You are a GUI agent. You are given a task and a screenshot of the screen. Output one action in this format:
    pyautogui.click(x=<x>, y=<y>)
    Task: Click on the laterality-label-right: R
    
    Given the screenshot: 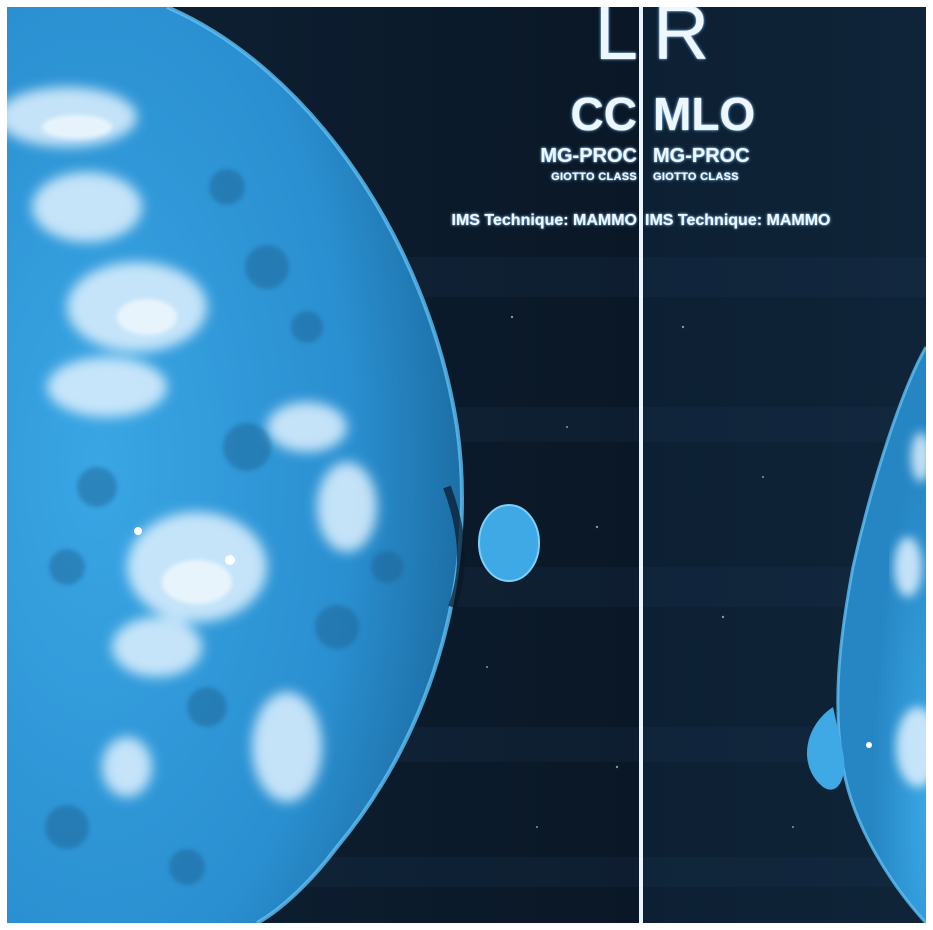 What is the action you would take?
    pyautogui.click(x=681, y=41)
    